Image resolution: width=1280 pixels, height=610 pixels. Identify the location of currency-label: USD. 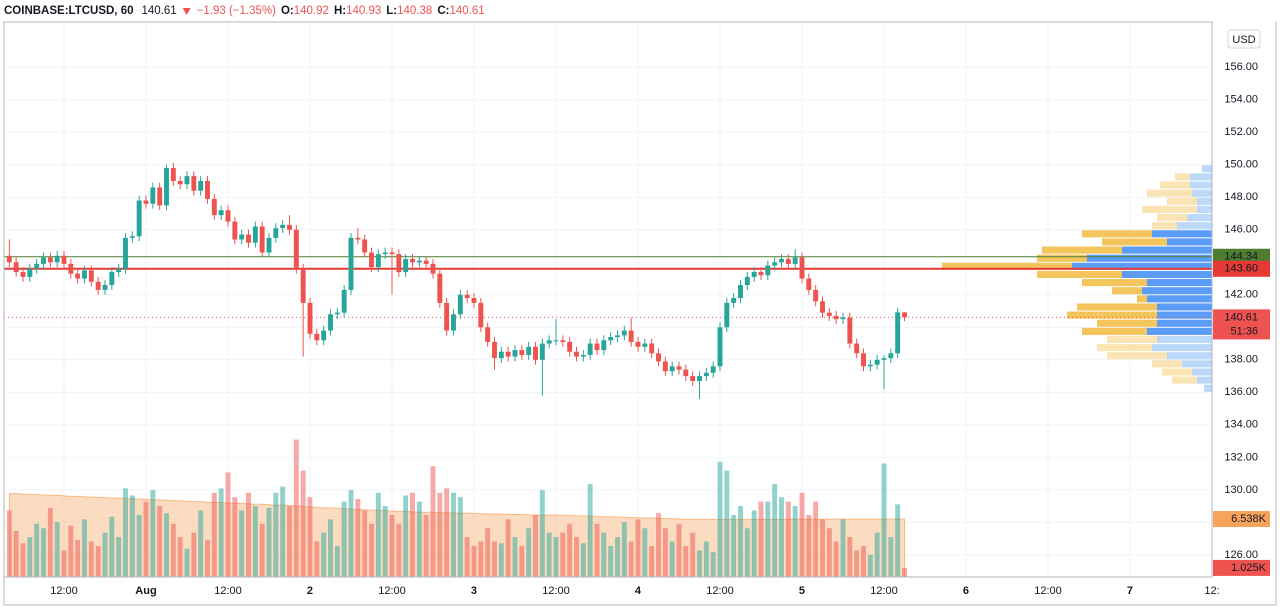
(1243, 40).